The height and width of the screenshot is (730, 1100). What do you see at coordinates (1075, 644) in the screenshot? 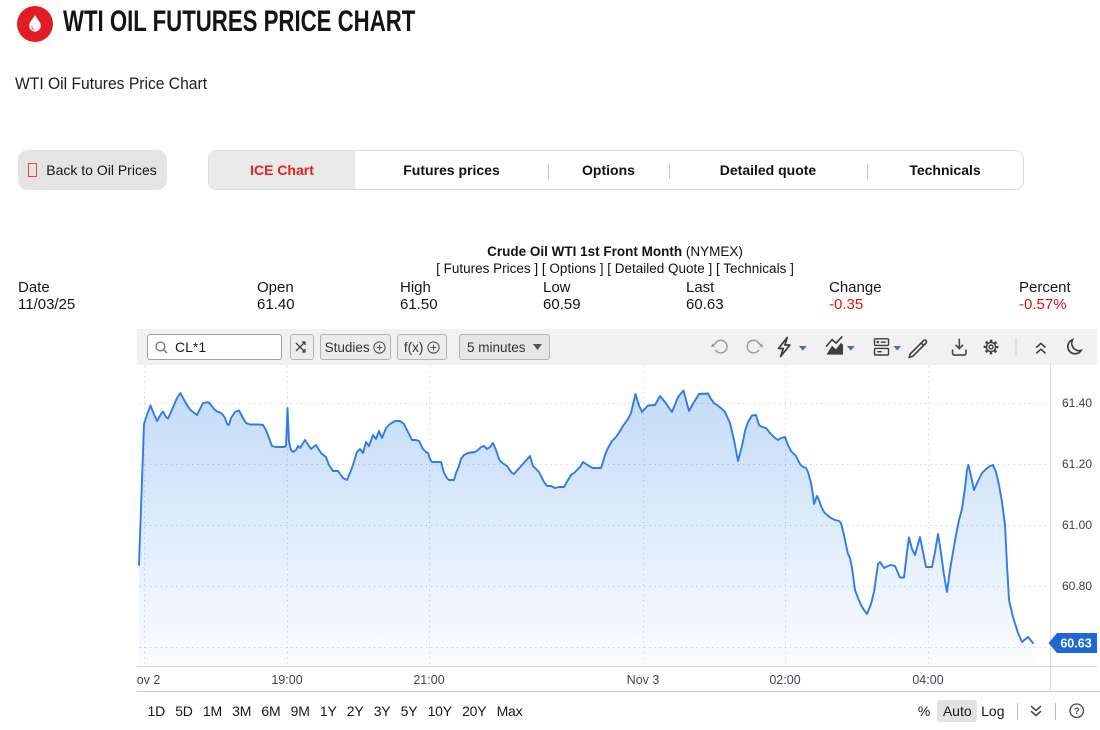
I see `svg-text: 60.63` at bounding box center [1075, 644].